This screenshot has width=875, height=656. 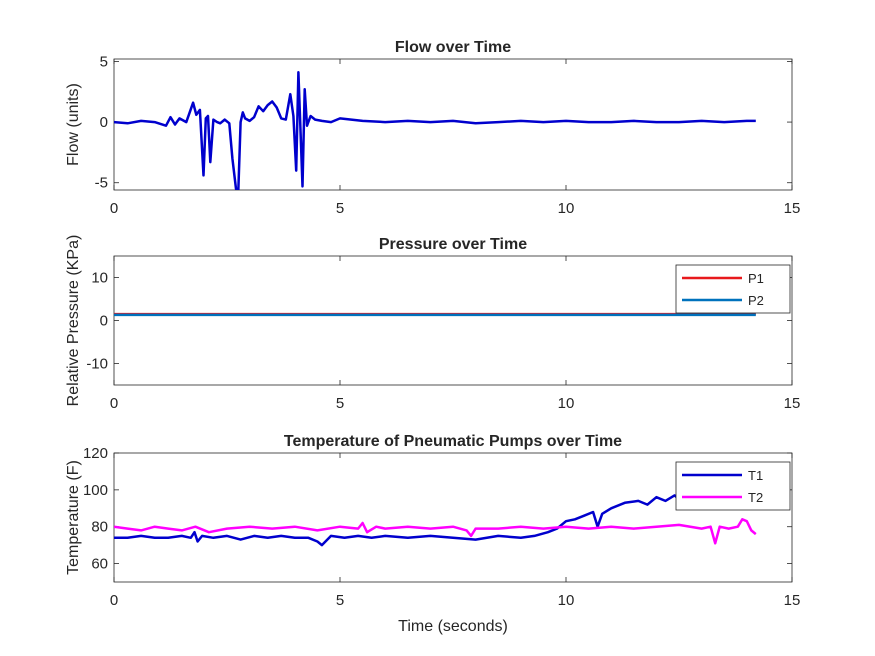 I want to click on y-tick-label: 60, so click(x=99, y=564).